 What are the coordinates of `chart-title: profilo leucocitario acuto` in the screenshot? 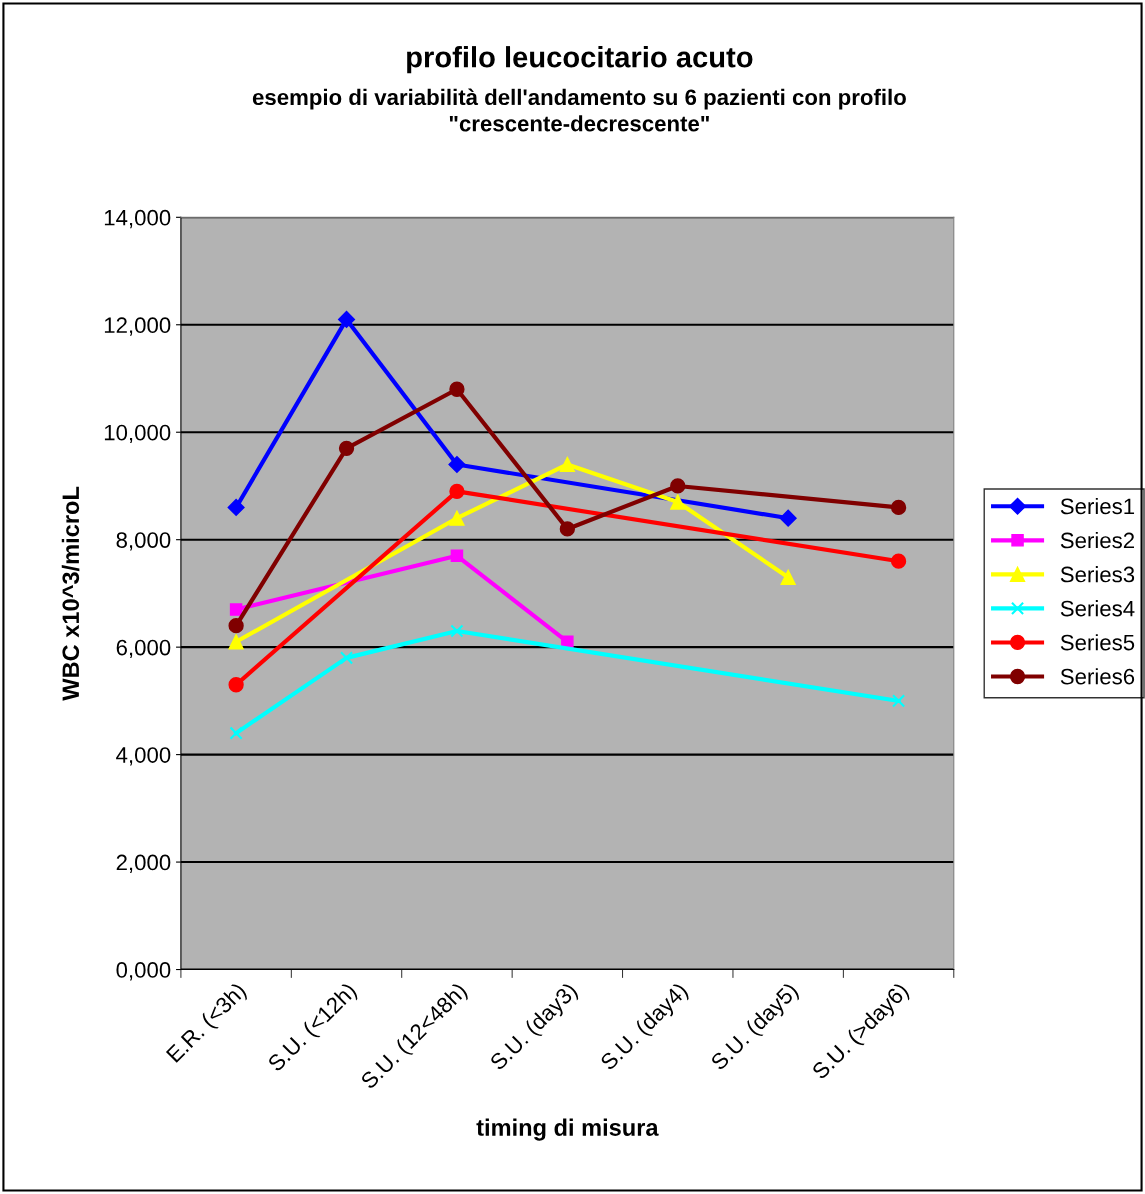 It's located at (580, 60).